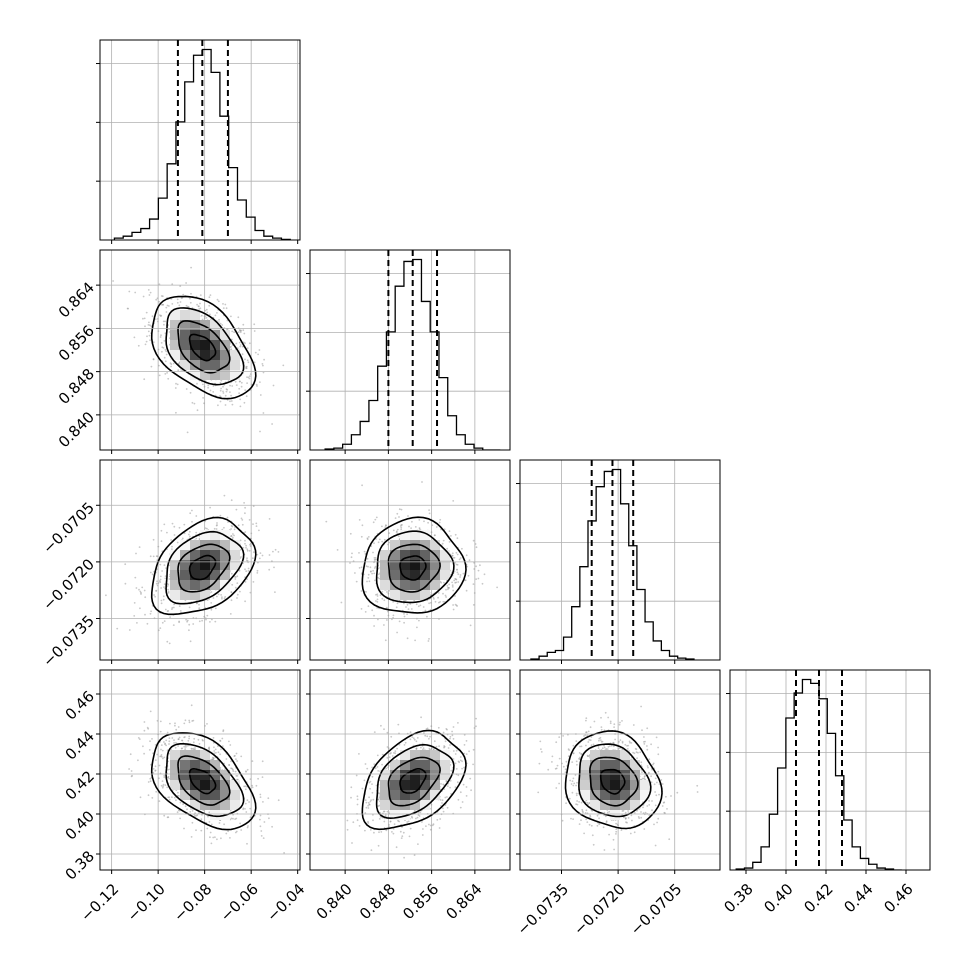 Image resolution: width=970 pixels, height=970 pixels. I want to click on panel-frame, so click(200, 560).